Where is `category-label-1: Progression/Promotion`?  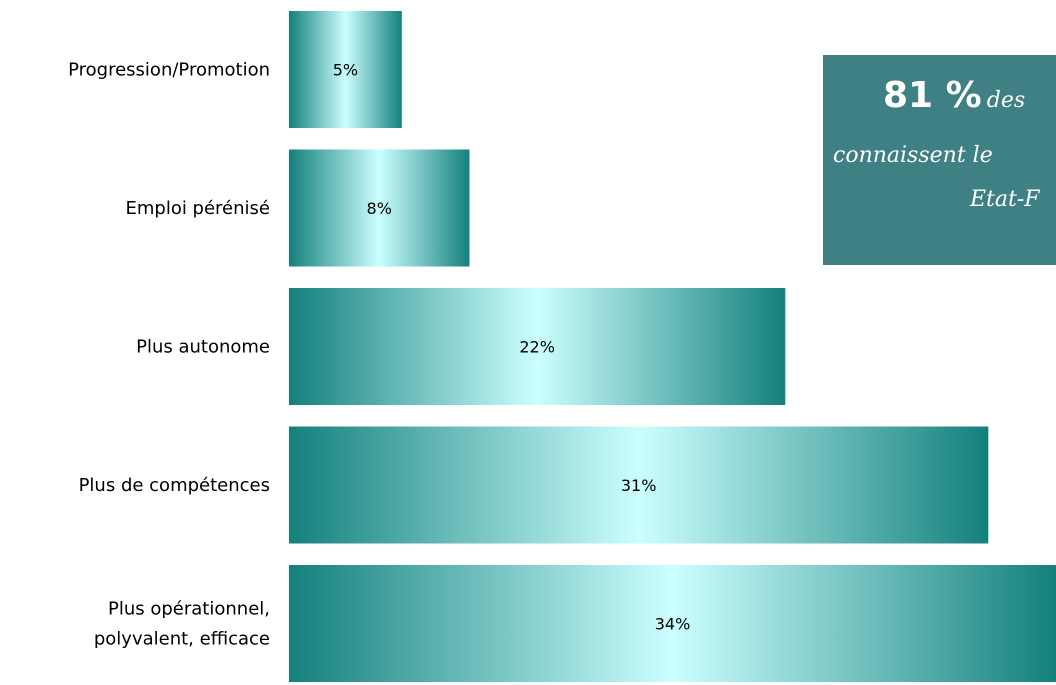
category-label-1: Progression/Promotion is located at coordinates (169, 70).